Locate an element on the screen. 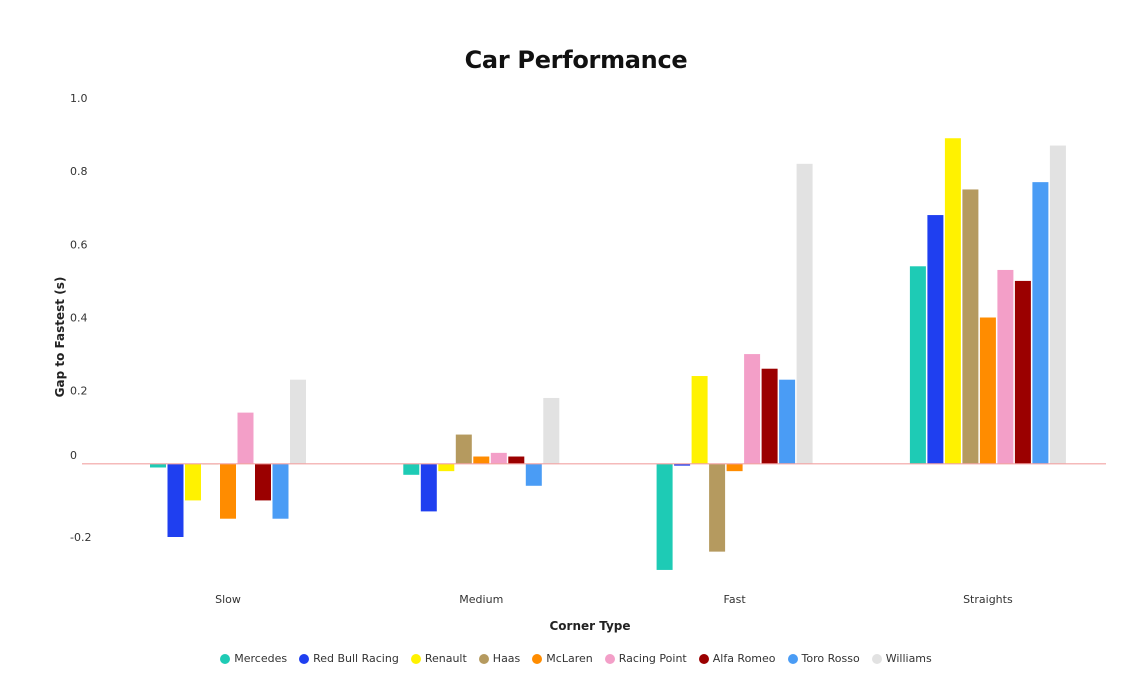 This screenshot has width=1127, height=693. x-tick-label: Medium is located at coordinates (481, 599).